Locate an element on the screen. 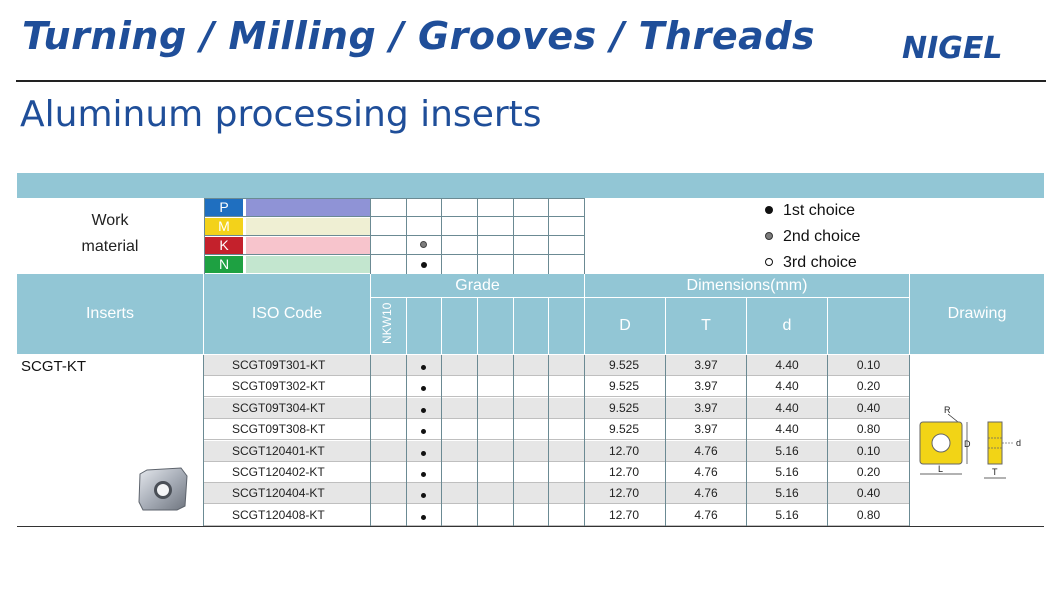  header-iso-code: ISO Code is located at coordinates (287, 314).